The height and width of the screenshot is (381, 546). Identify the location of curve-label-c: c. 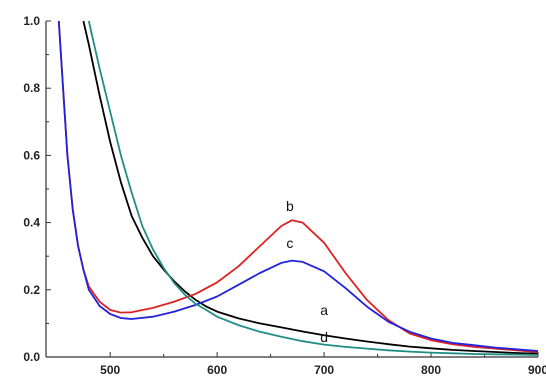
(289, 243).